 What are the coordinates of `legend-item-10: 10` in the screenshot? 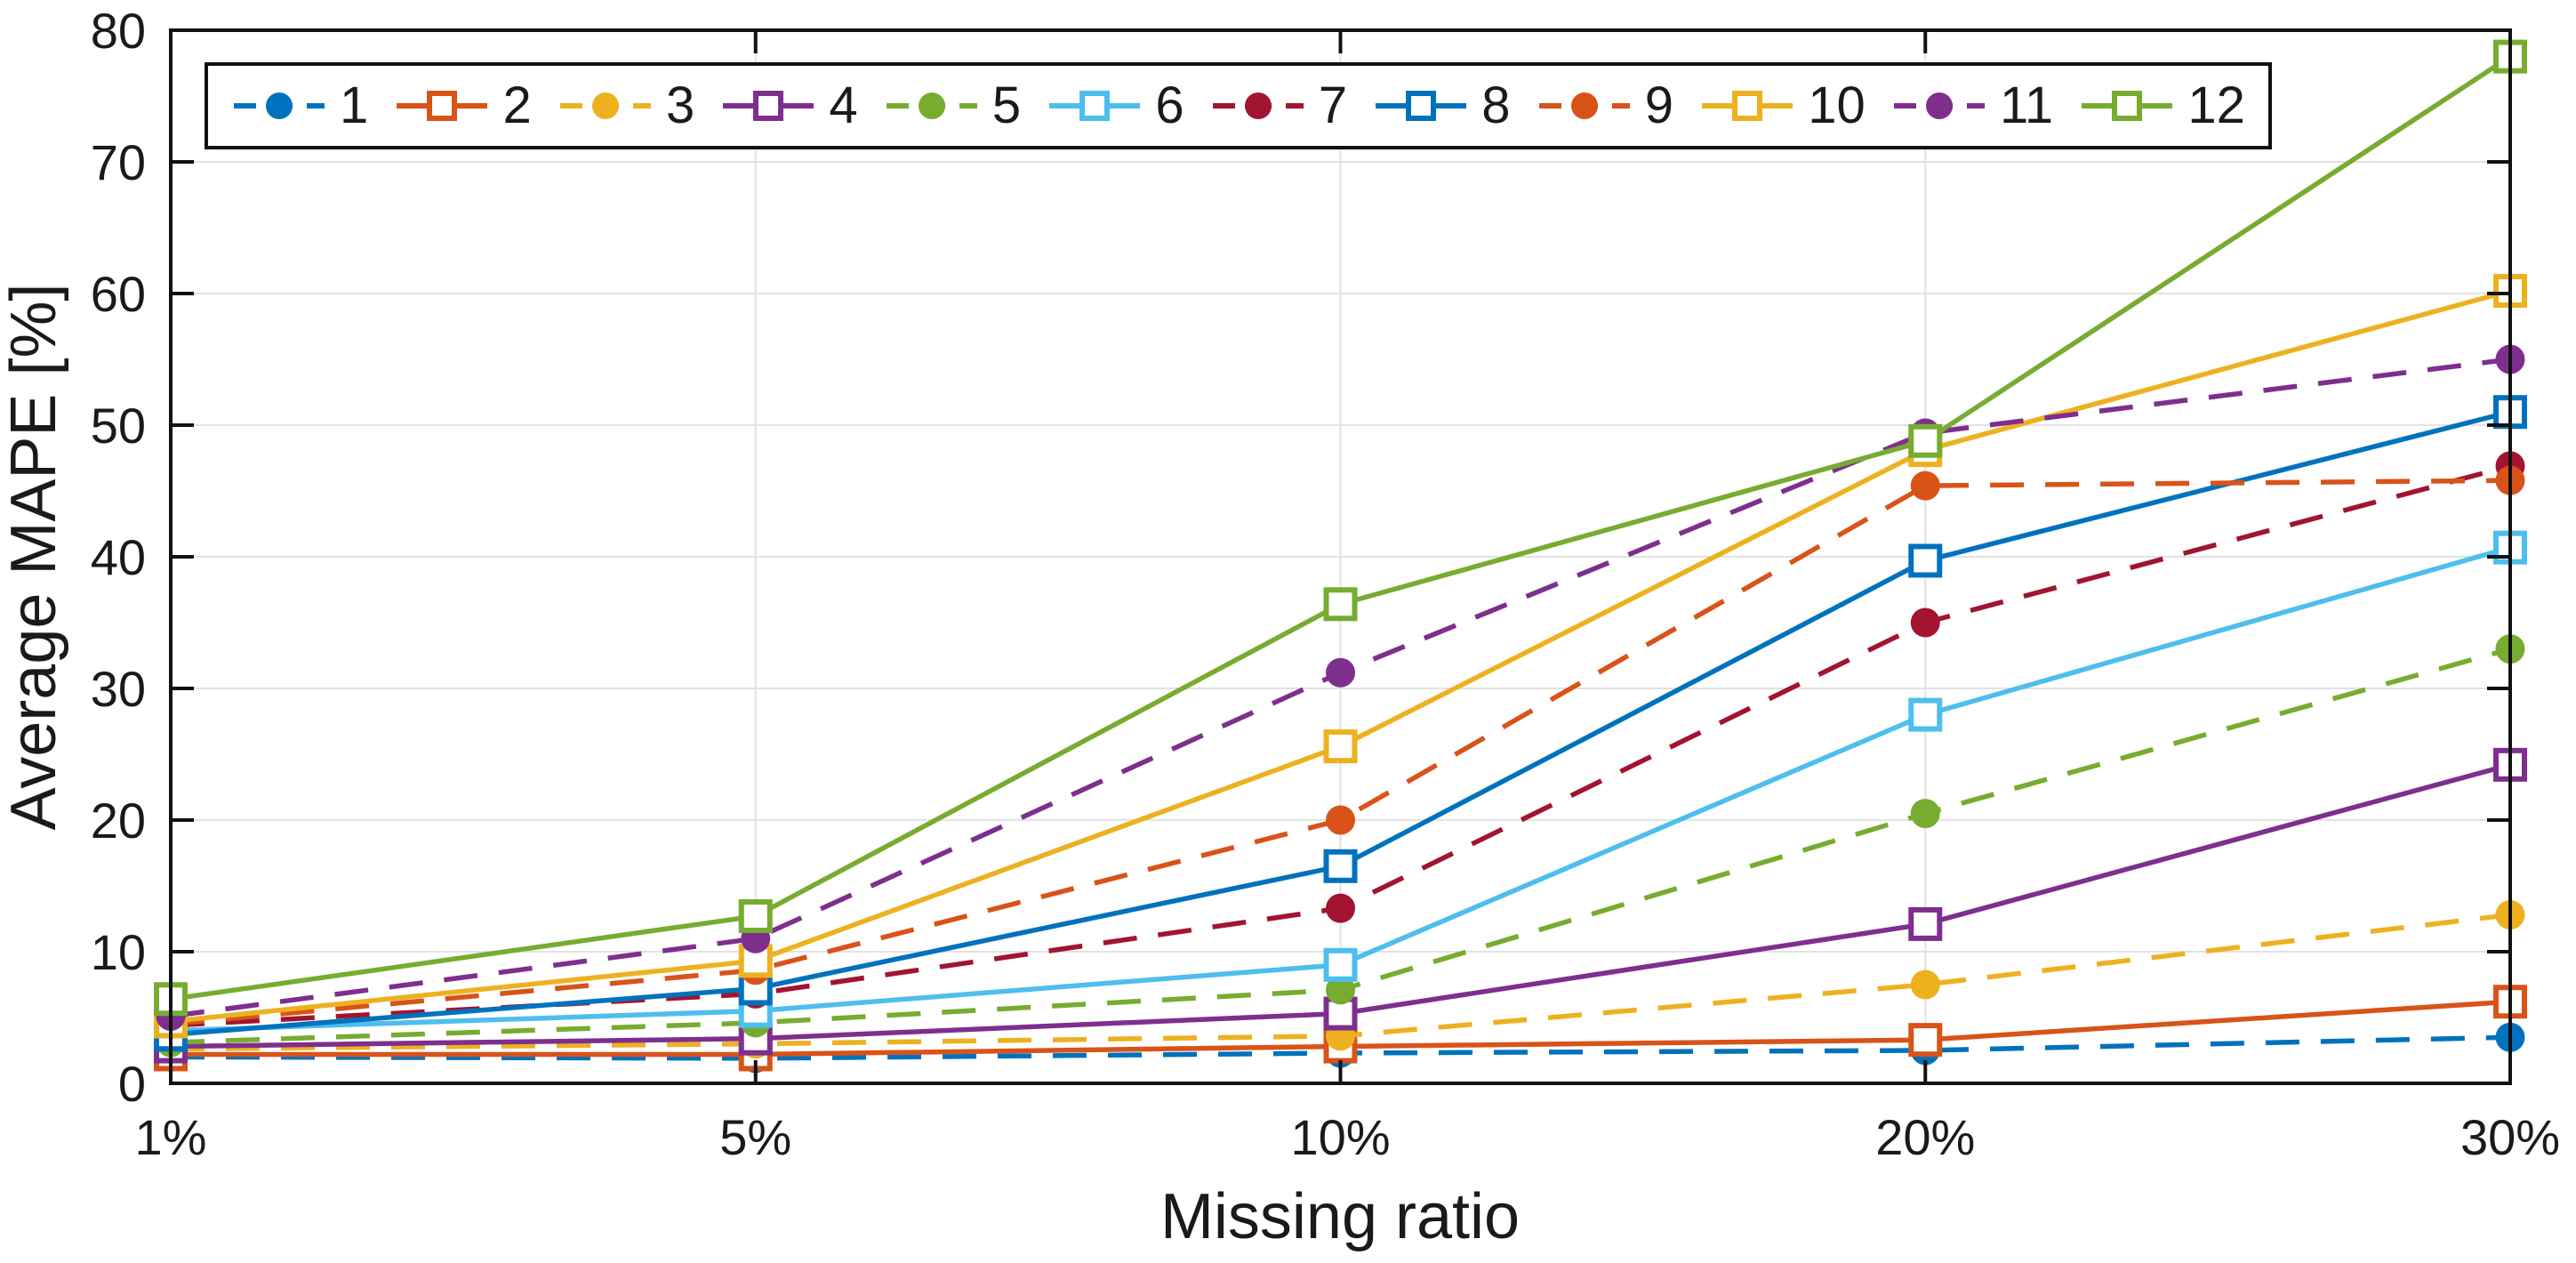 It's located at (1782, 106).